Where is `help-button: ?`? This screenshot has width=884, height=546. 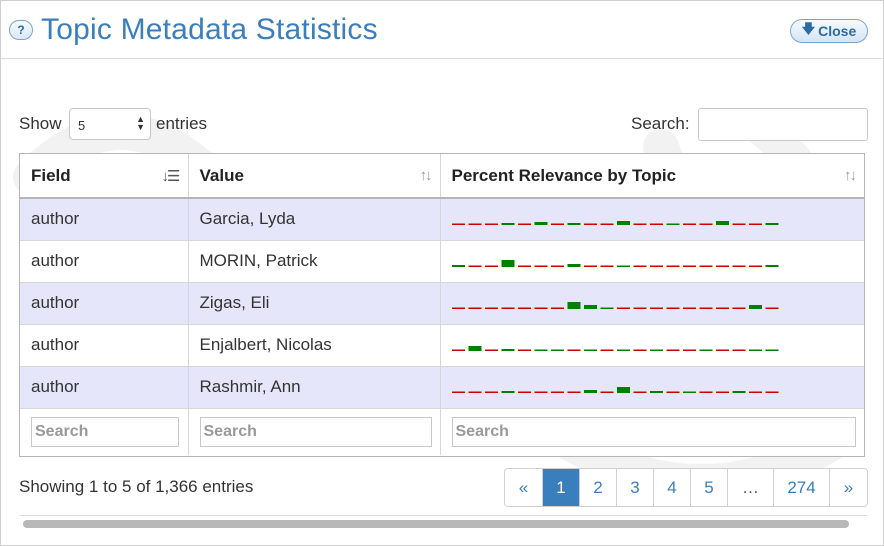
help-button: ? is located at coordinates (21, 30).